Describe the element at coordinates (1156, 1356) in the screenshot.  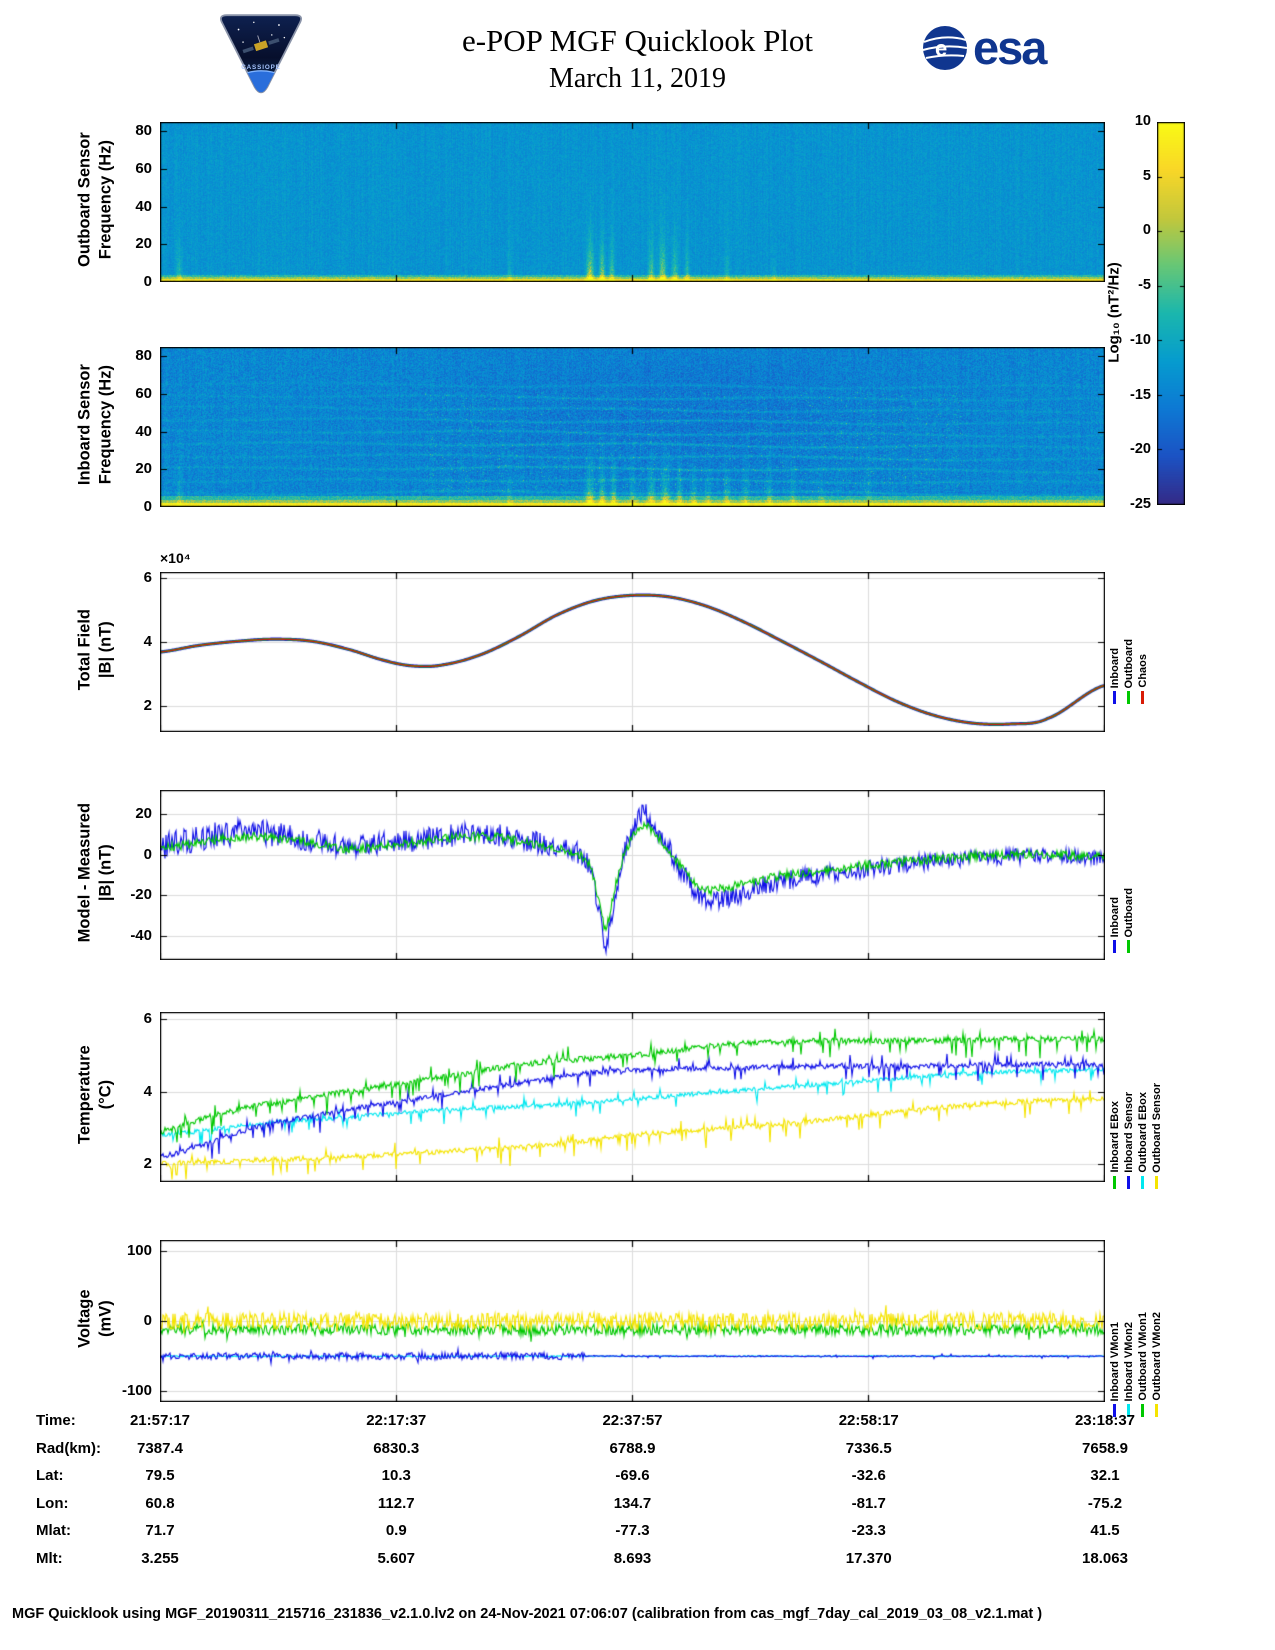
I see `legend-label: Outboard VMon2` at that location.